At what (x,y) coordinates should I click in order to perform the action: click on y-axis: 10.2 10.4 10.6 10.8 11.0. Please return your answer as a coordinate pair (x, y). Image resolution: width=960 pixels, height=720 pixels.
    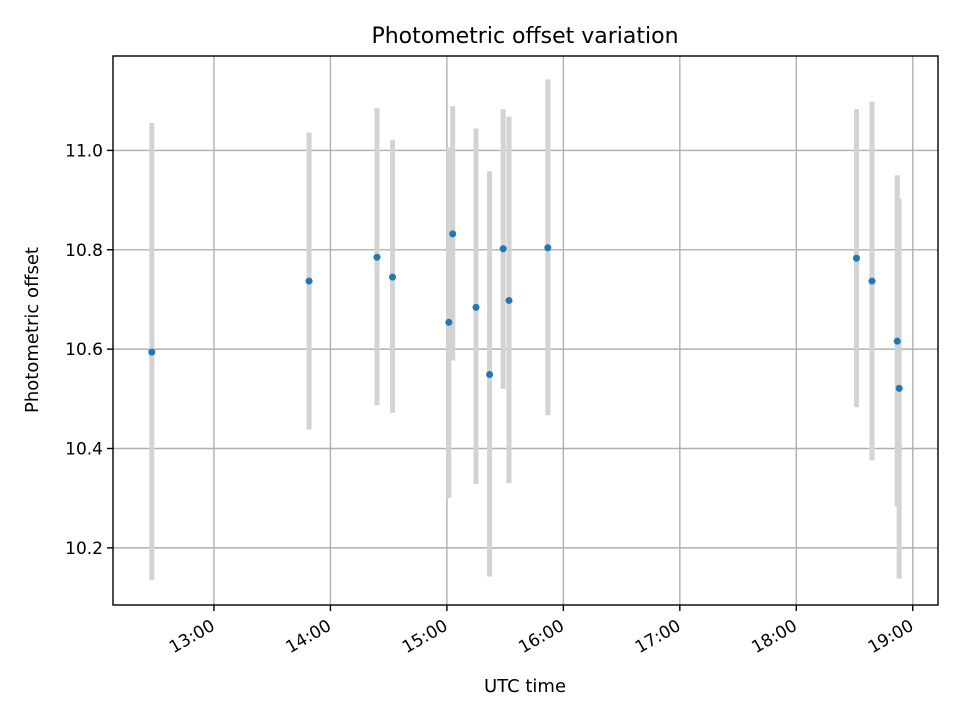
    Looking at the image, I should click on (89, 350).